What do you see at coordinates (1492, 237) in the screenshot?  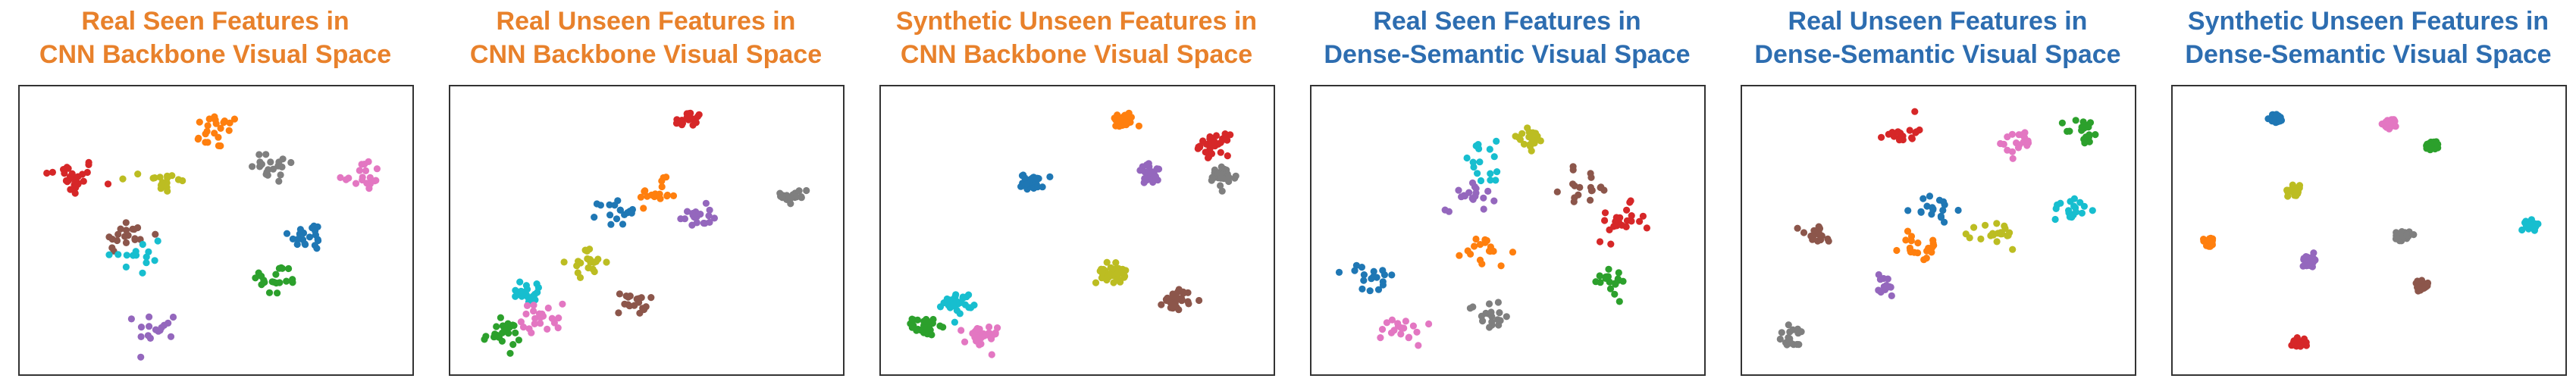 I see `scatter-svg` at bounding box center [1492, 237].